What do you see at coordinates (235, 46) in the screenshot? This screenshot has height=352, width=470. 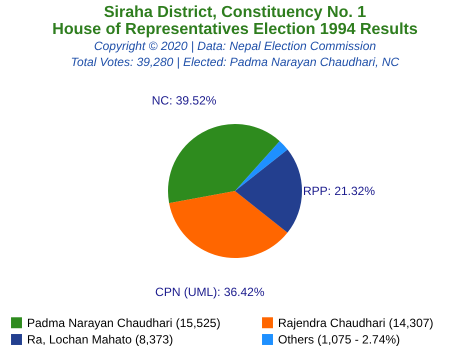 I see `chart-subtitle: Copyright © 2020 | Data: Nepal Election Commission` at bounding box center [235, 46].